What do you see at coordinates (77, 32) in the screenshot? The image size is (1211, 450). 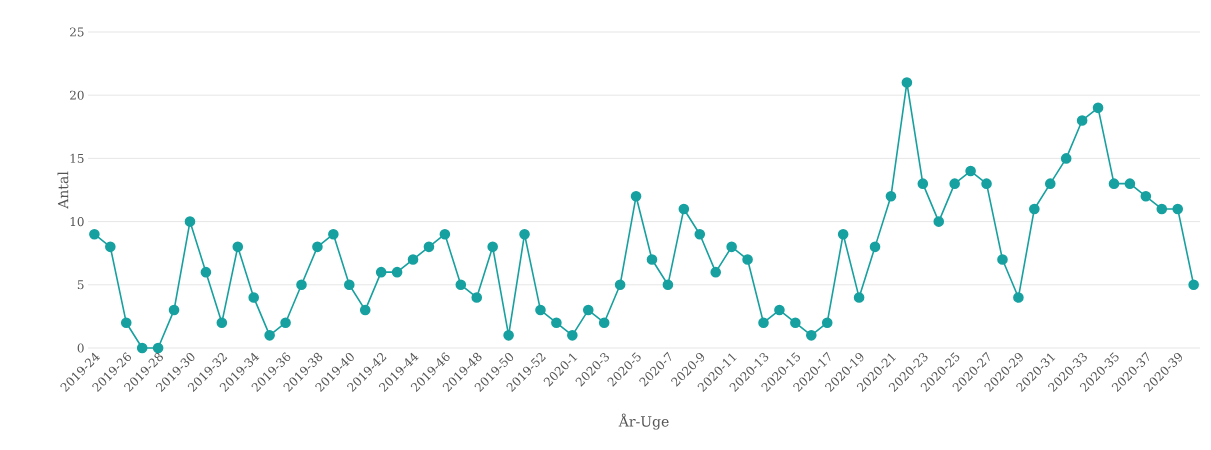 I see `y-tick-label: 25` at bounding box center [77, 32].